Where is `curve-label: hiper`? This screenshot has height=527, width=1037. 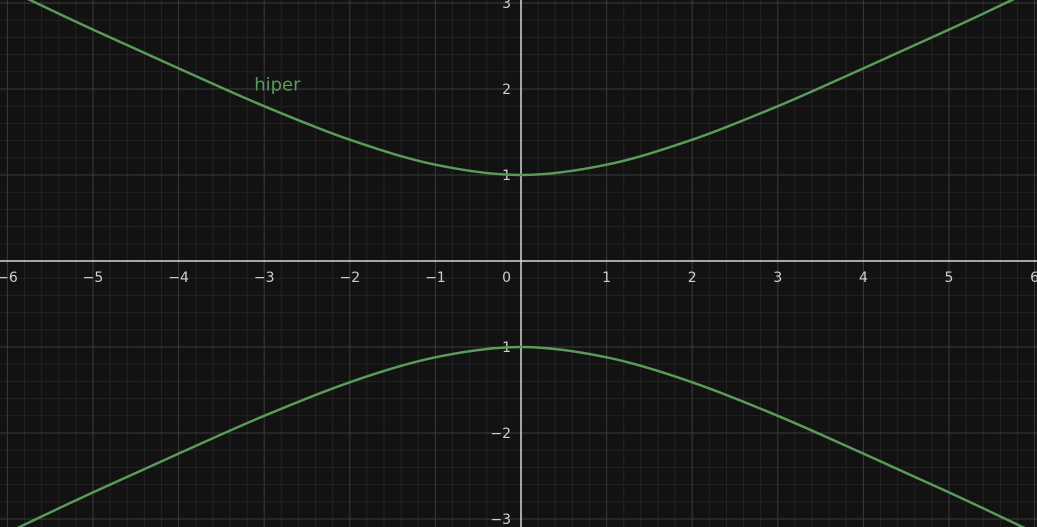
curve-label: hiper is located at coordinates (277, 85).